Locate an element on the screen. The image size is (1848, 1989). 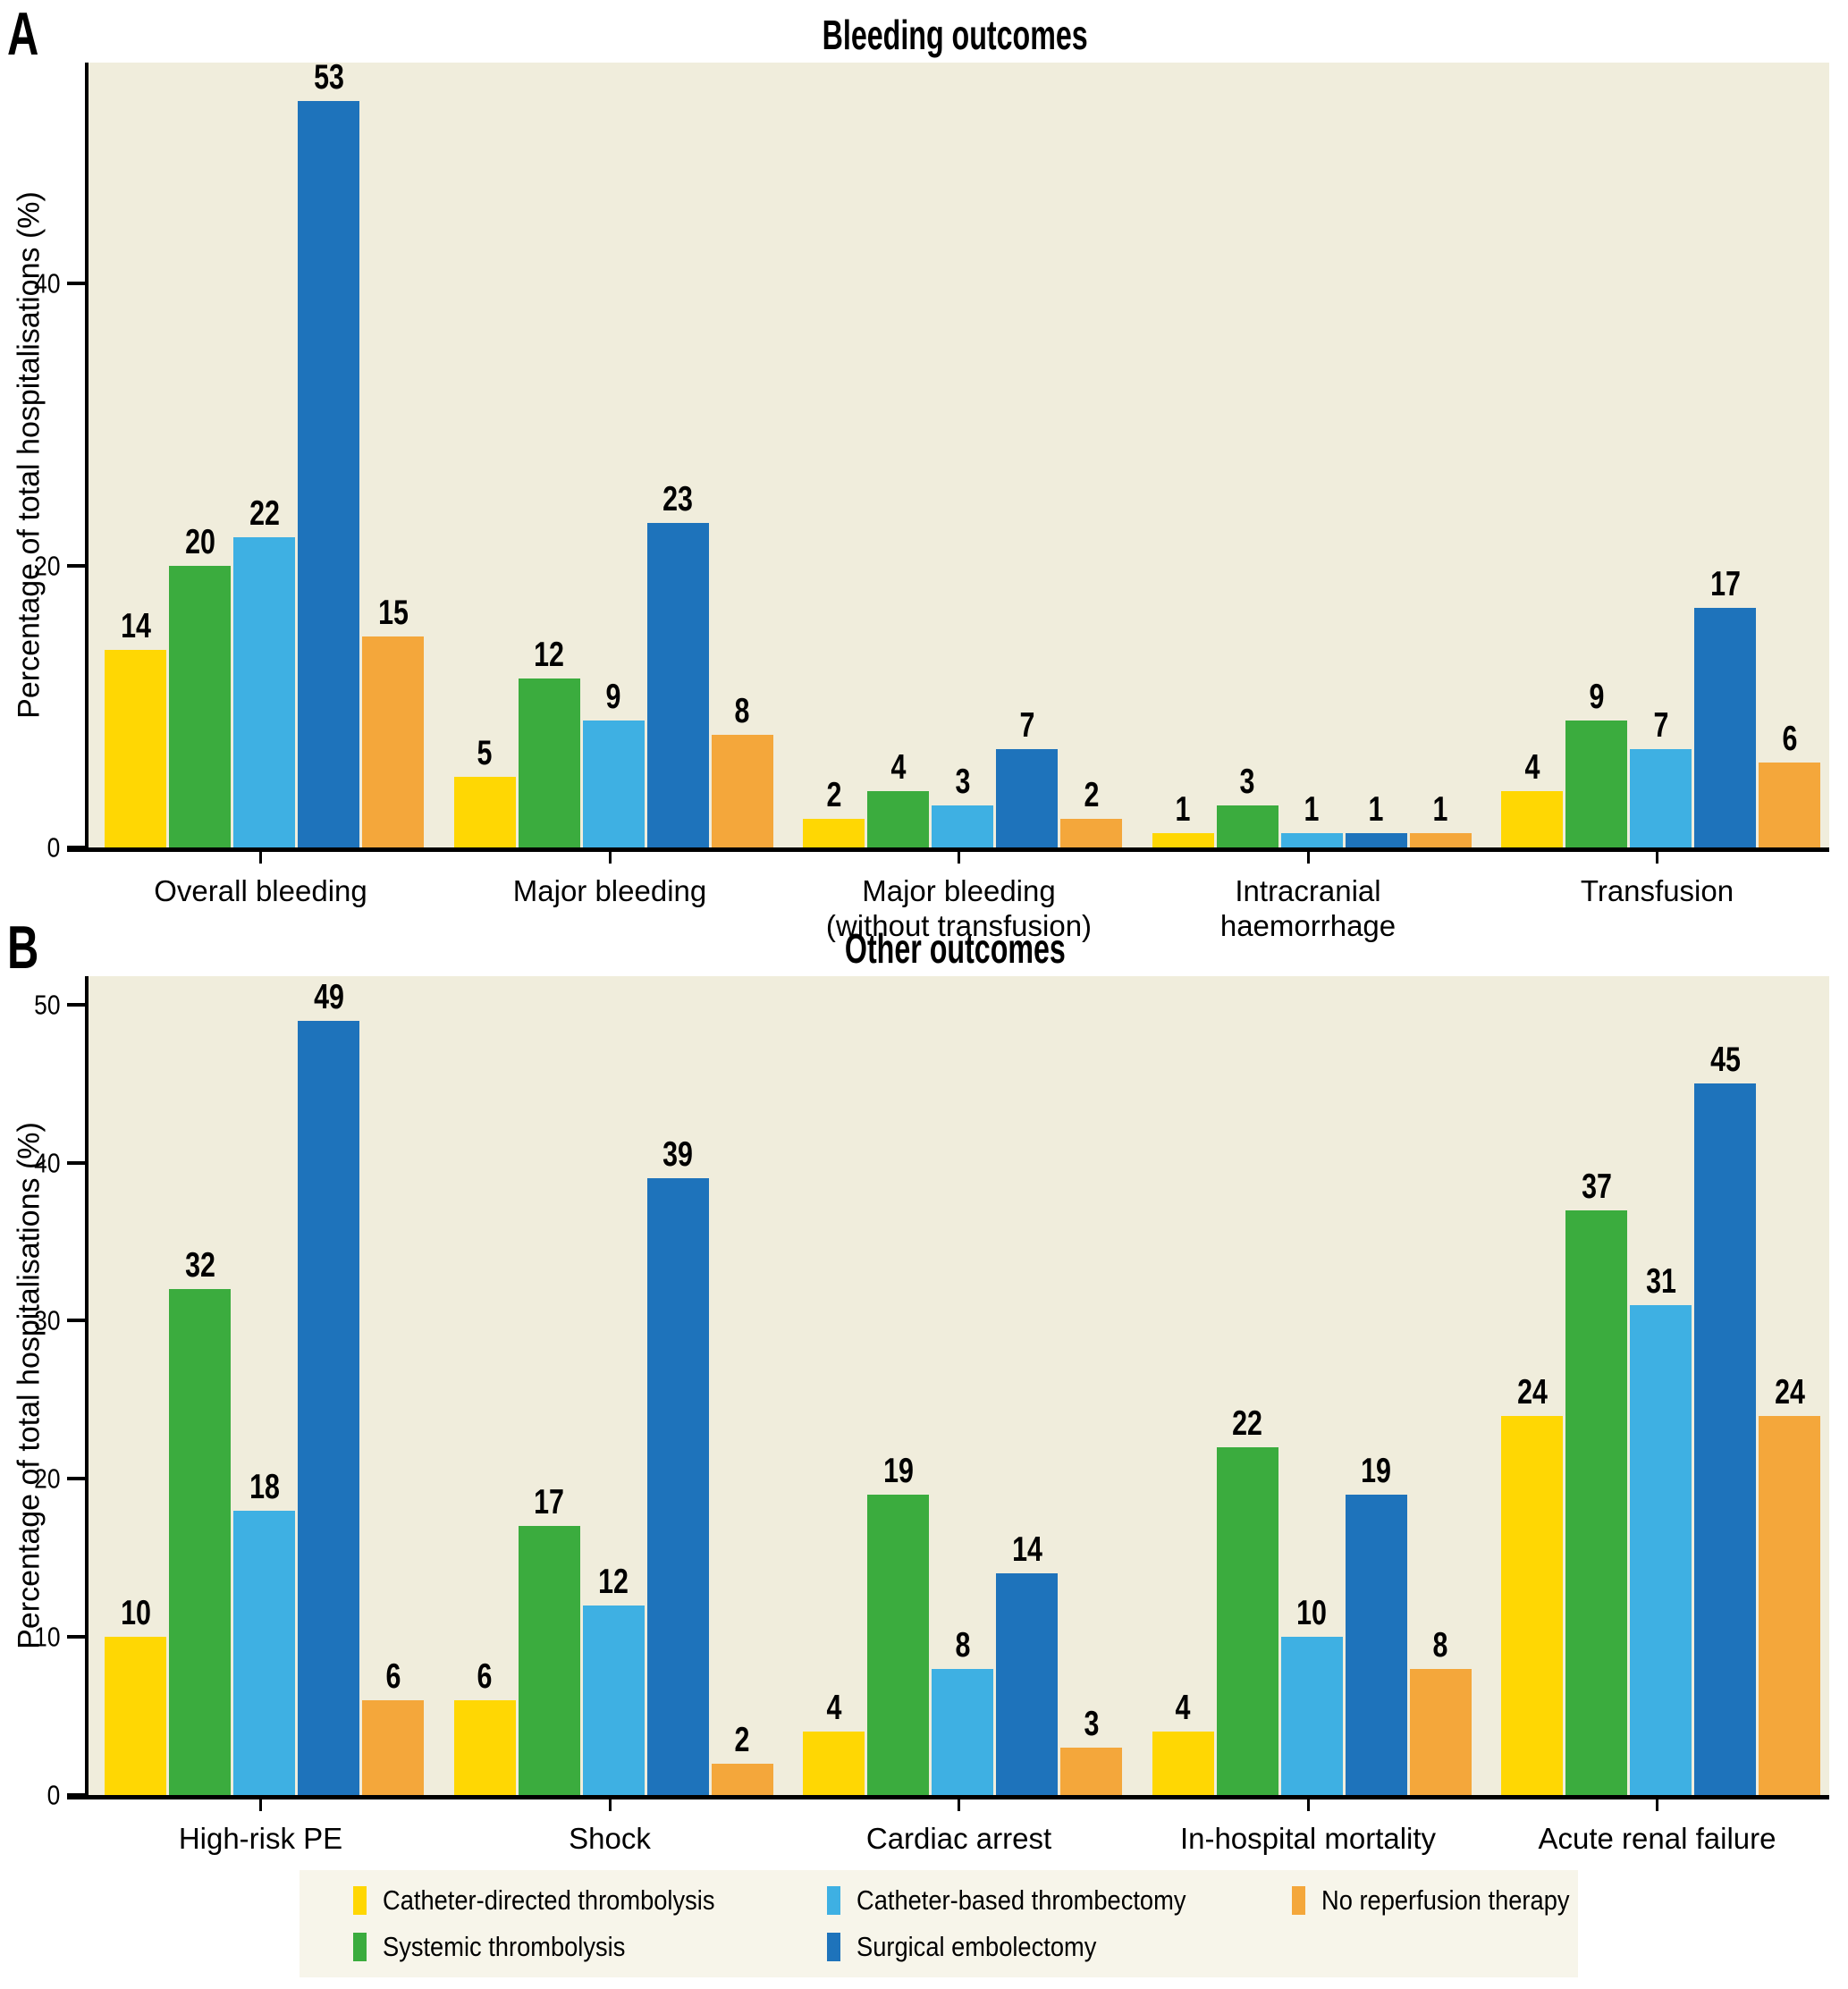
y-tick-label-20: 20 is located at coordinates (46, 1478).